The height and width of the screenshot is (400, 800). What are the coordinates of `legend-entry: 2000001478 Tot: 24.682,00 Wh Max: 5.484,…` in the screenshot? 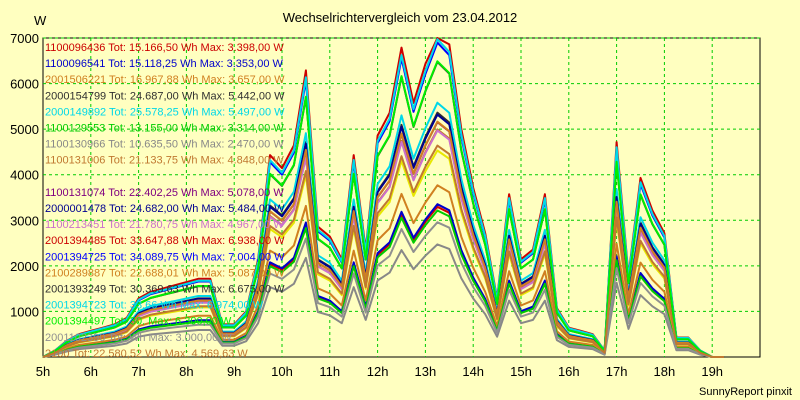 It's located at (165, 209).